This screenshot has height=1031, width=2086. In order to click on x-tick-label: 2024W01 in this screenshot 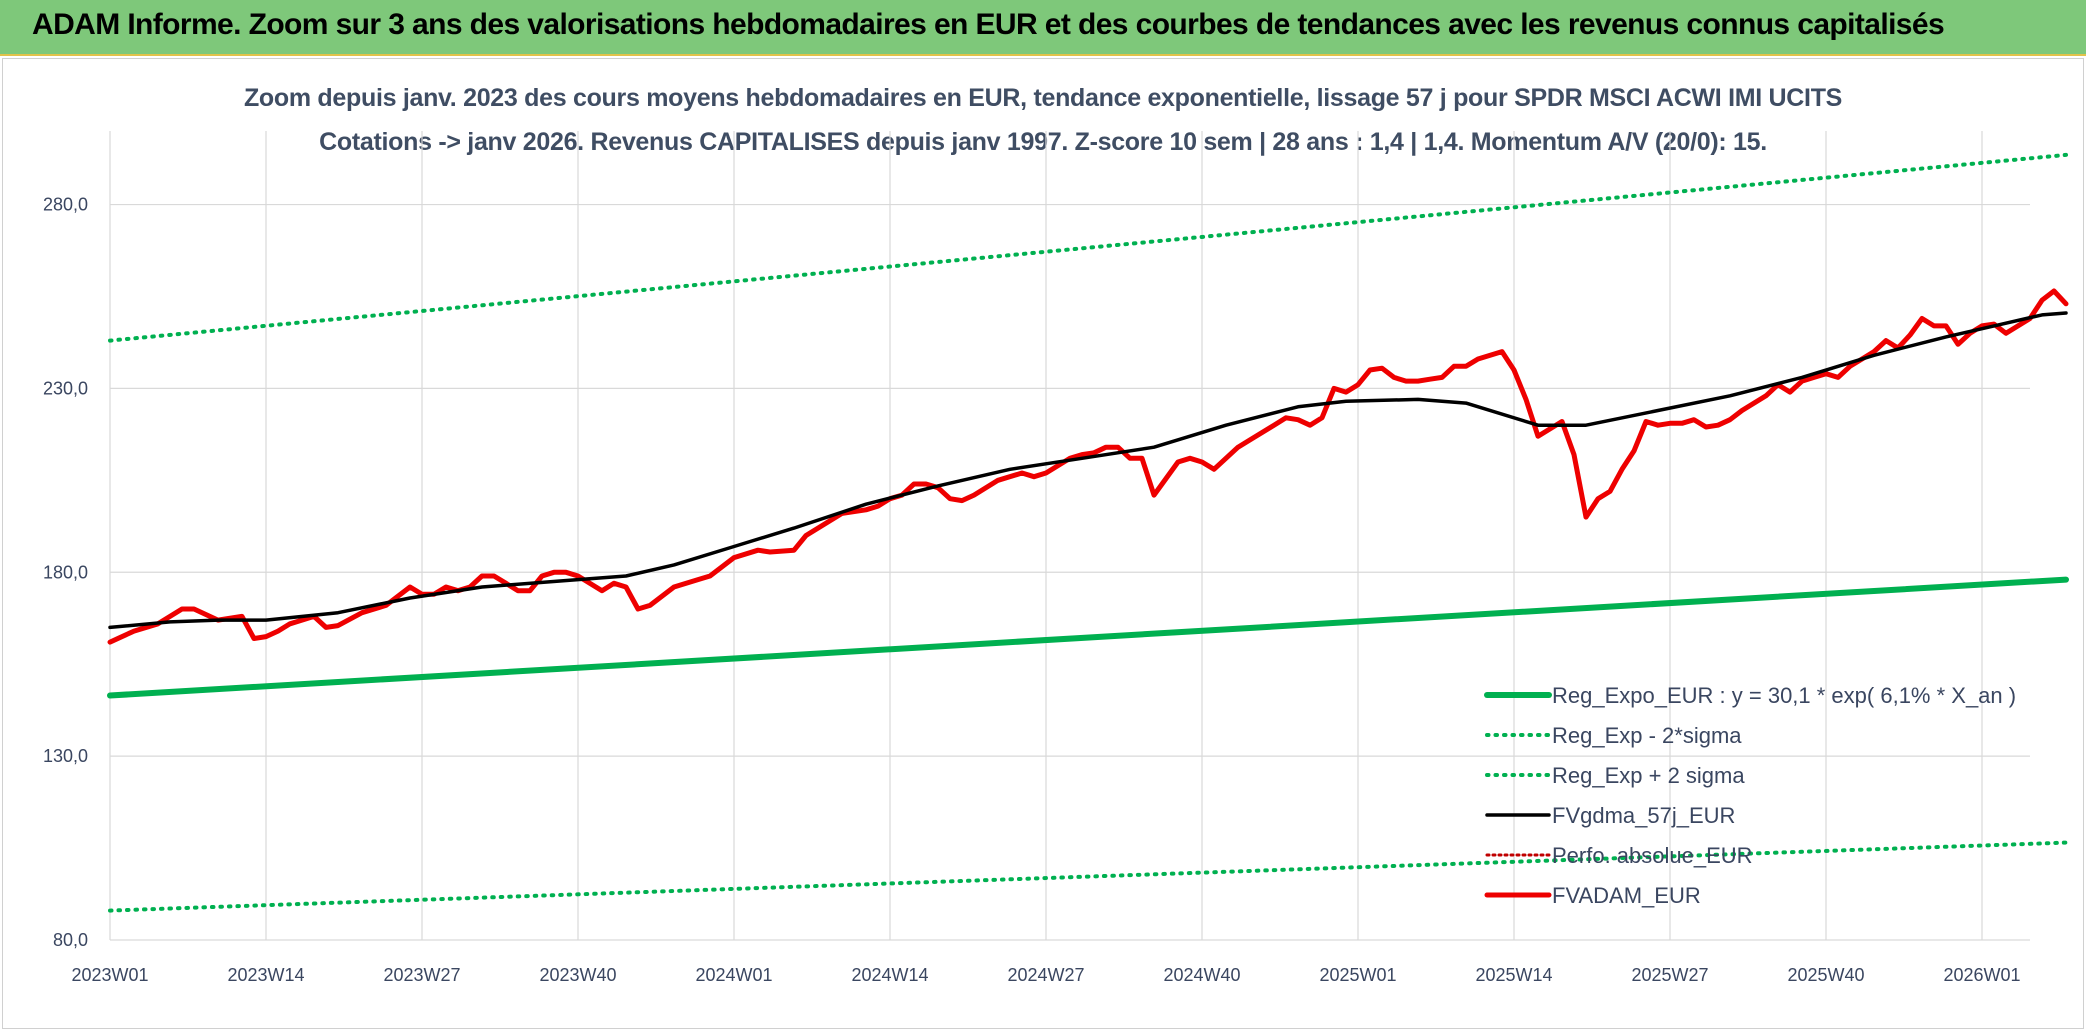, I will do `click(733, 975)`.